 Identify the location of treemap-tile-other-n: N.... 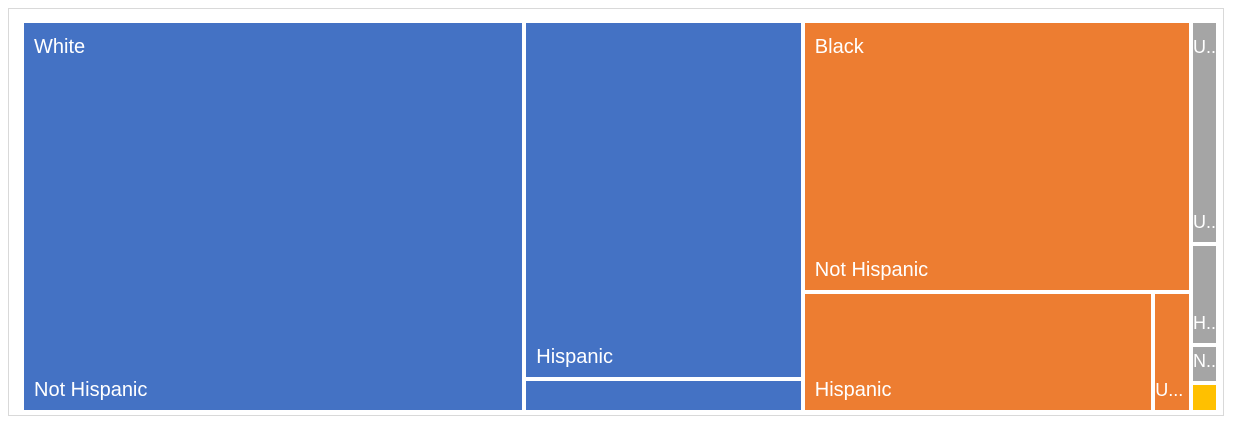
(1204, 364).